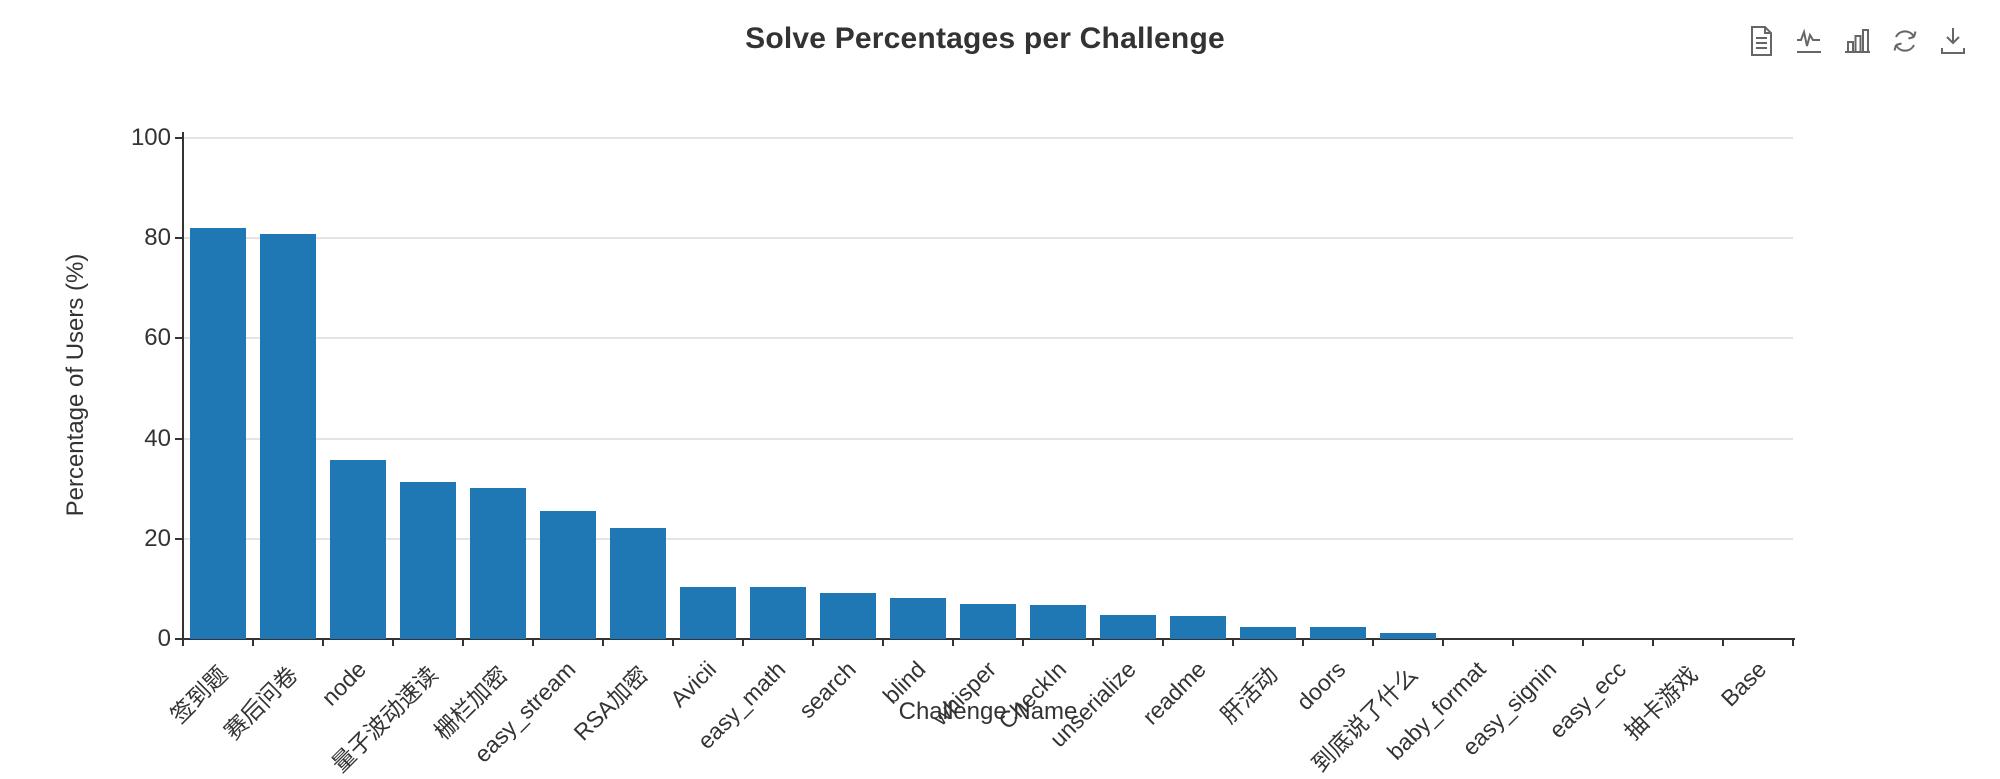  What do you see at coordinates (988, 711) in the screenshot?
I see `x-axis-title: Challenge Name` at bounding box center [988, 711].